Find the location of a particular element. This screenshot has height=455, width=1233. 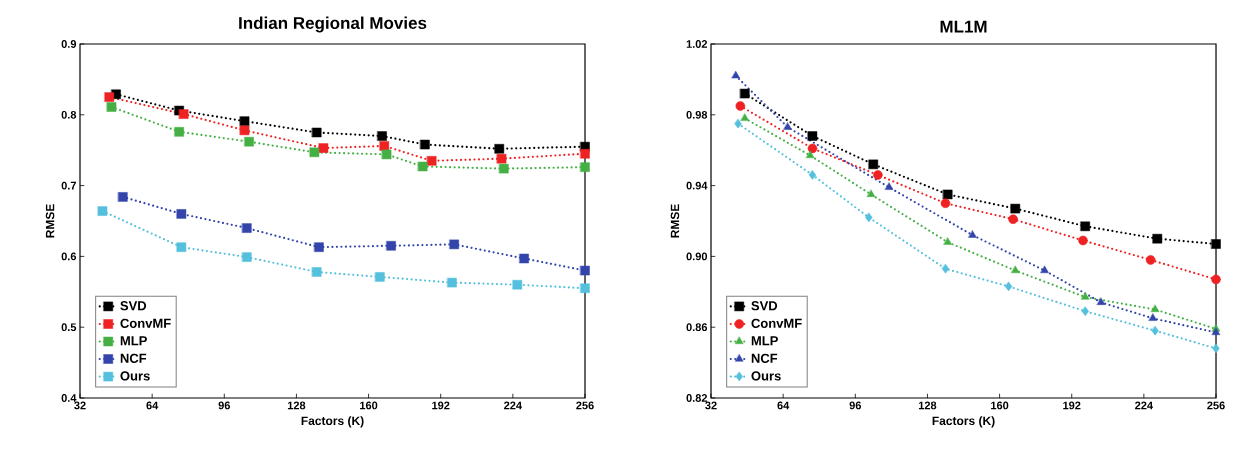

y-tick-label: 0.9 is located at coordinates (69, 44).